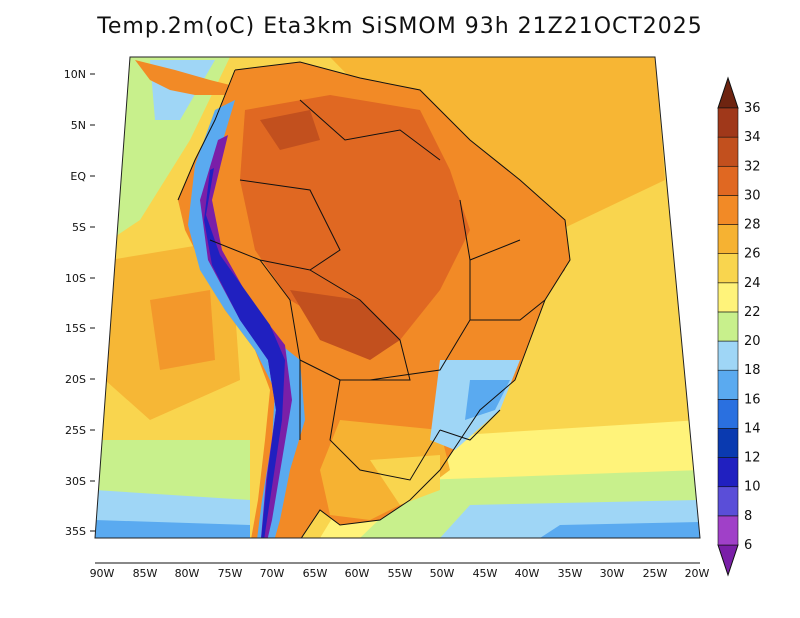  Describe the element at coordinates (75, 430) in the screenshot. I see `lat-label: 25S` at that location.